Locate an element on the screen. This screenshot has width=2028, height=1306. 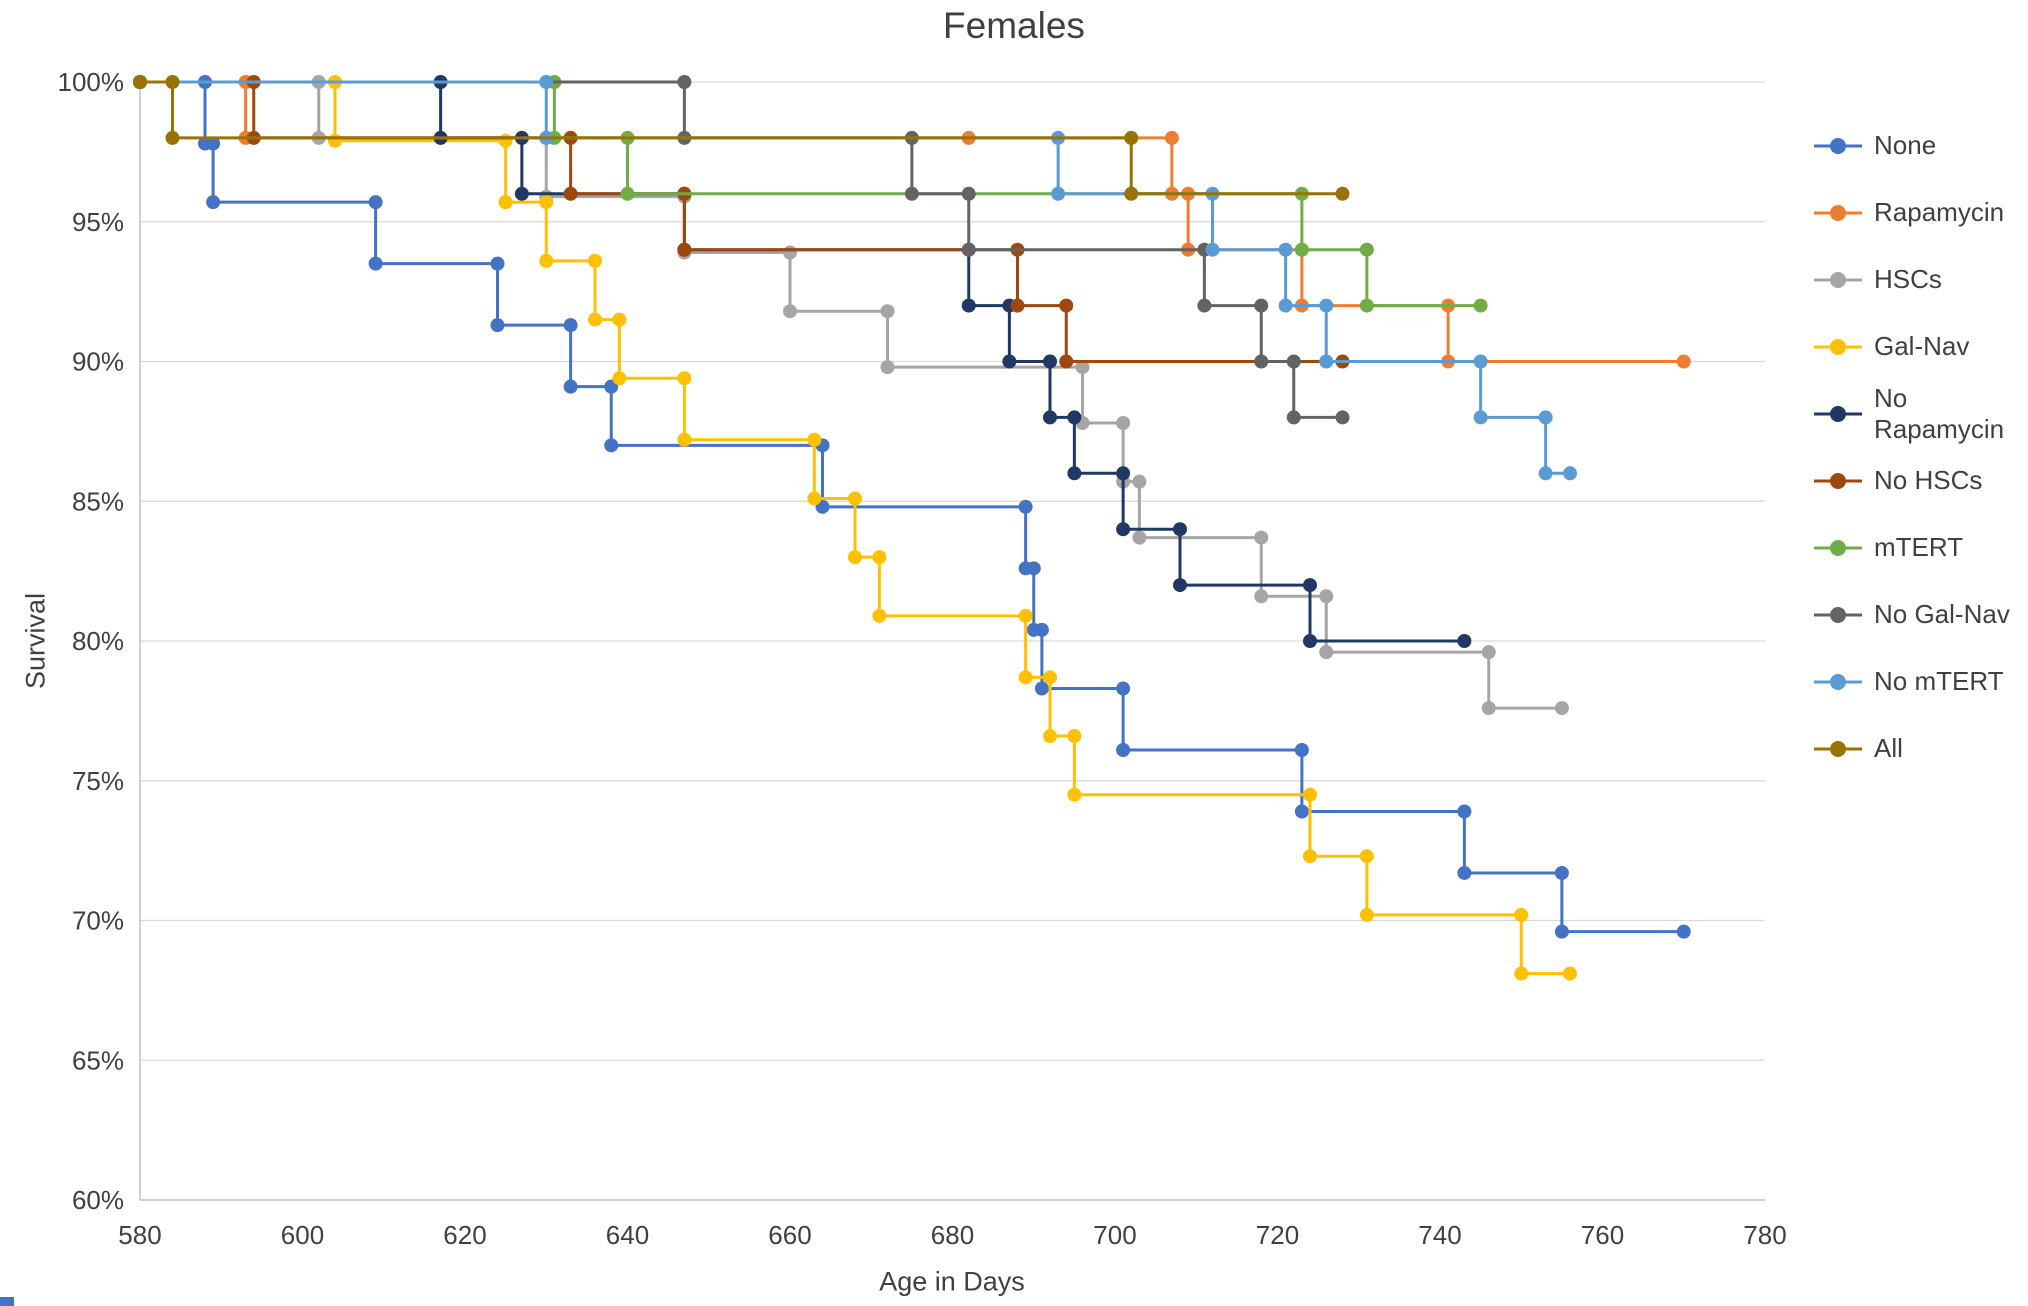
legend-marker-gal-nav is located at coordinates (1838, 346).